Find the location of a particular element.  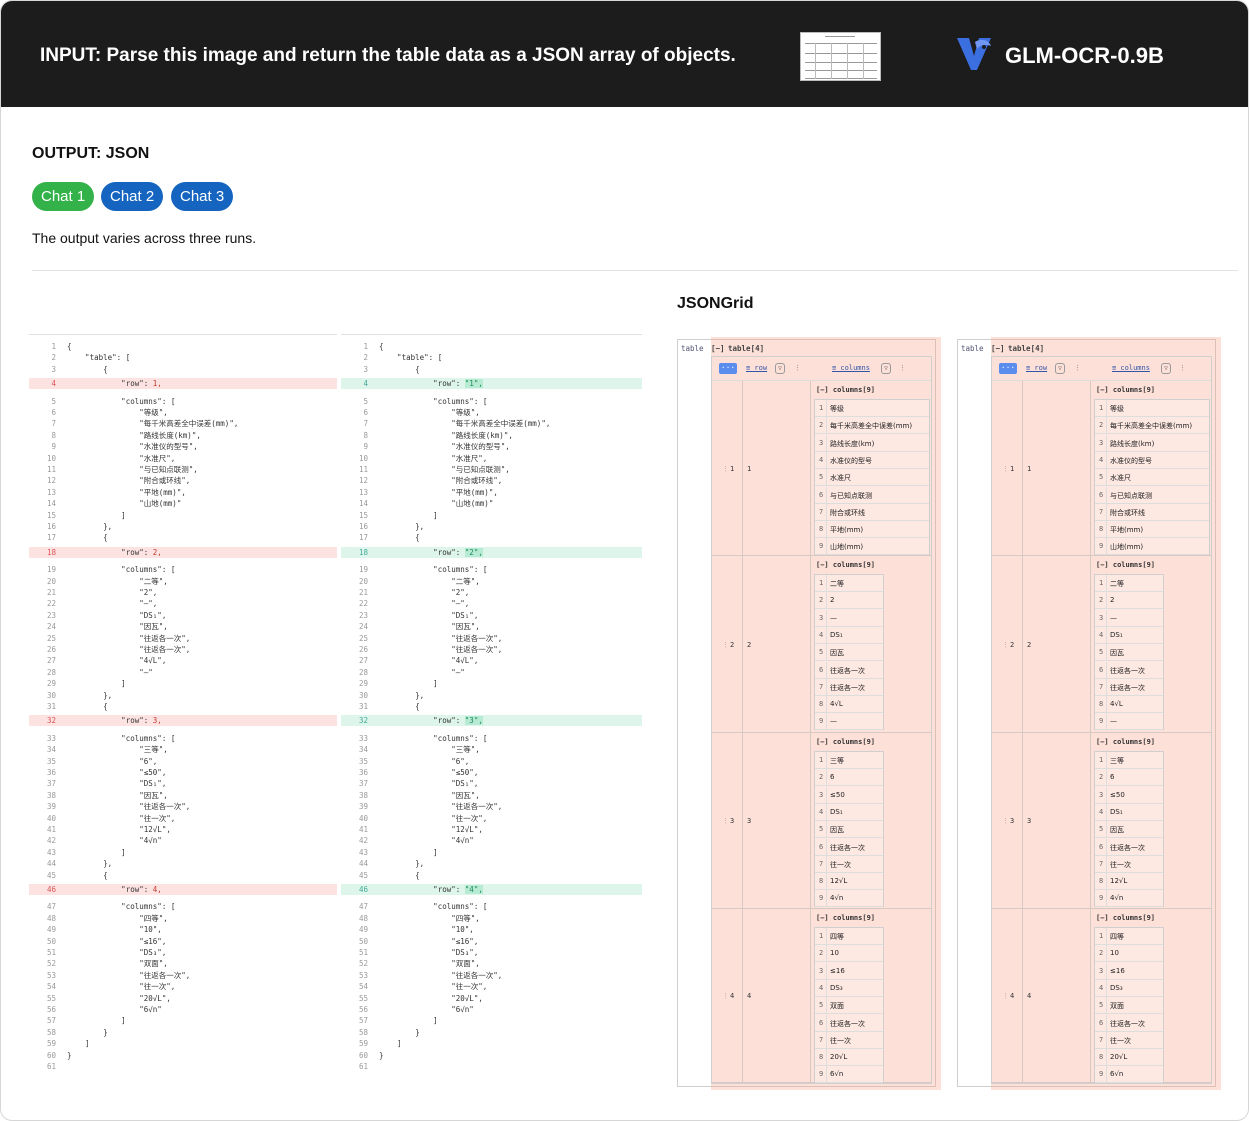

nested-cell: 8 12√L is located at coordinates (1129, 882).